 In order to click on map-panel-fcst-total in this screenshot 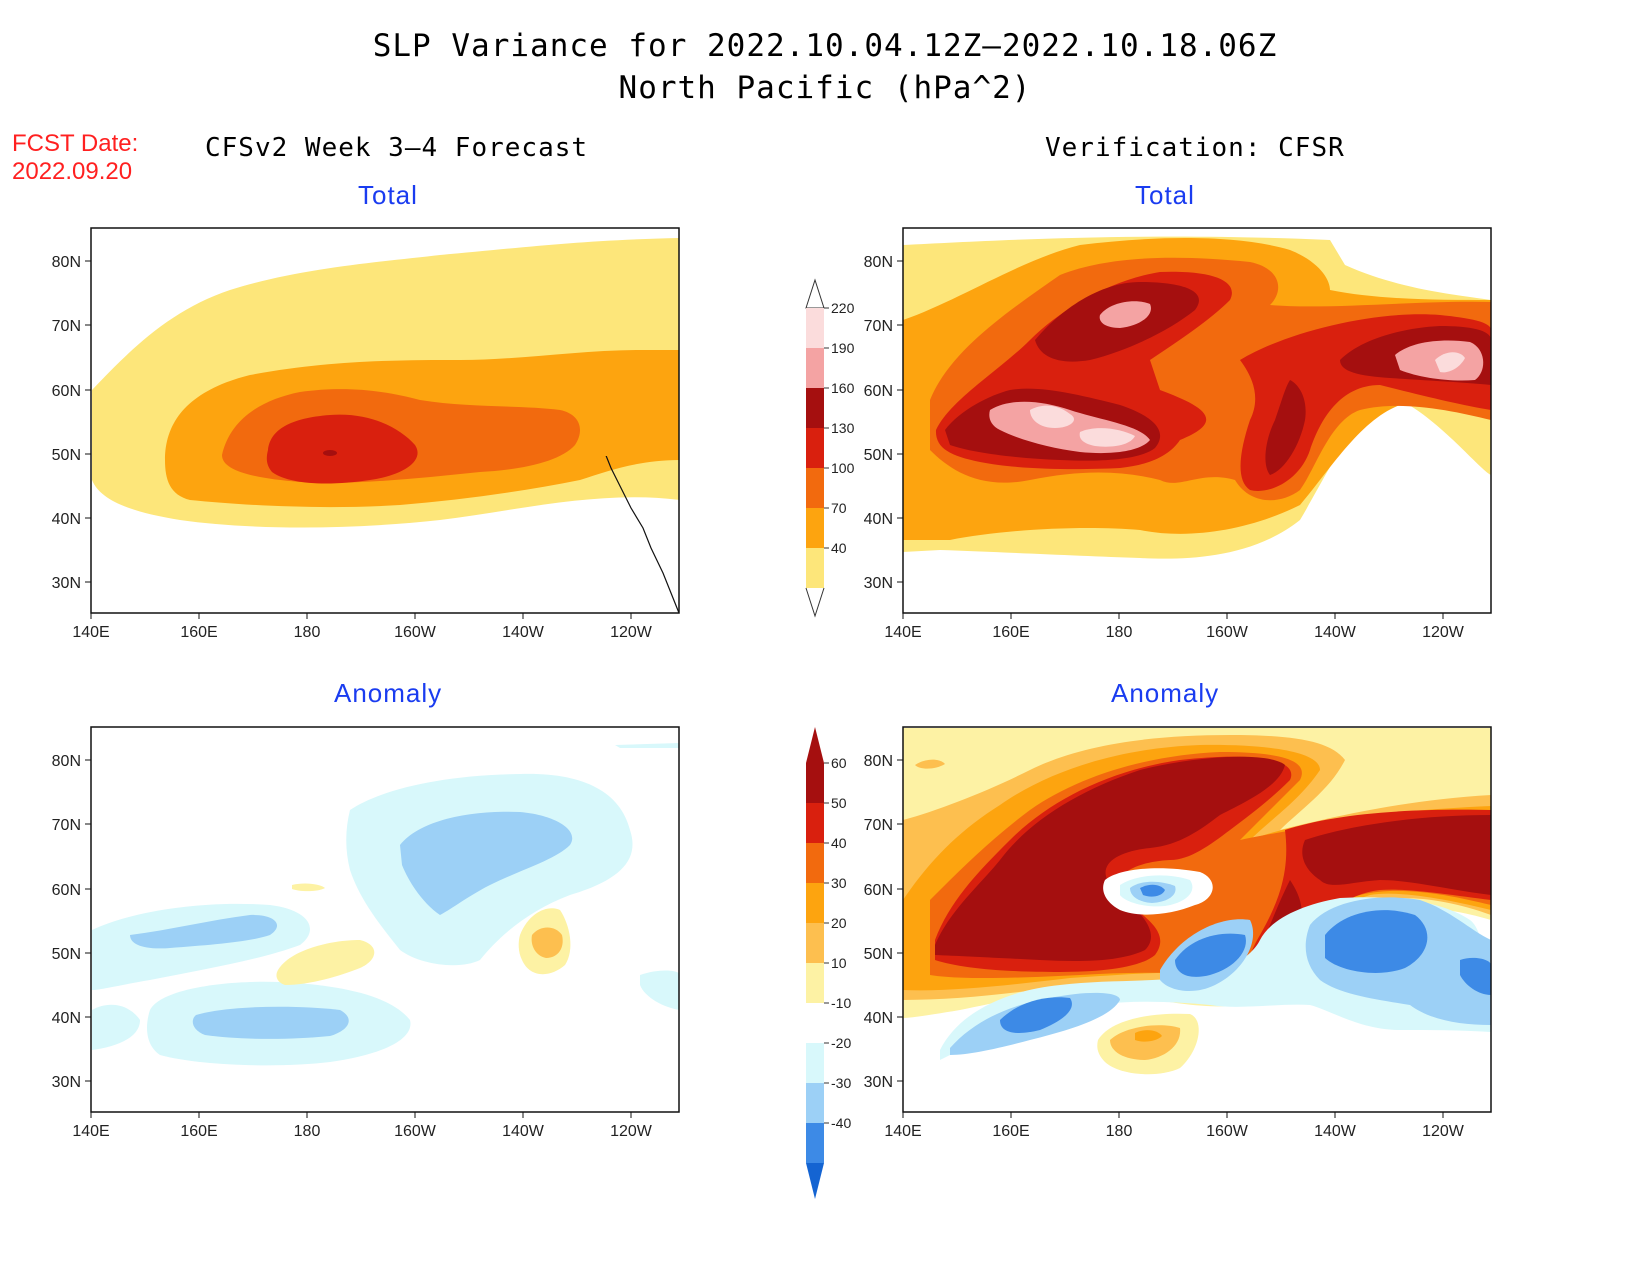, I will do `click(385, 420)`.